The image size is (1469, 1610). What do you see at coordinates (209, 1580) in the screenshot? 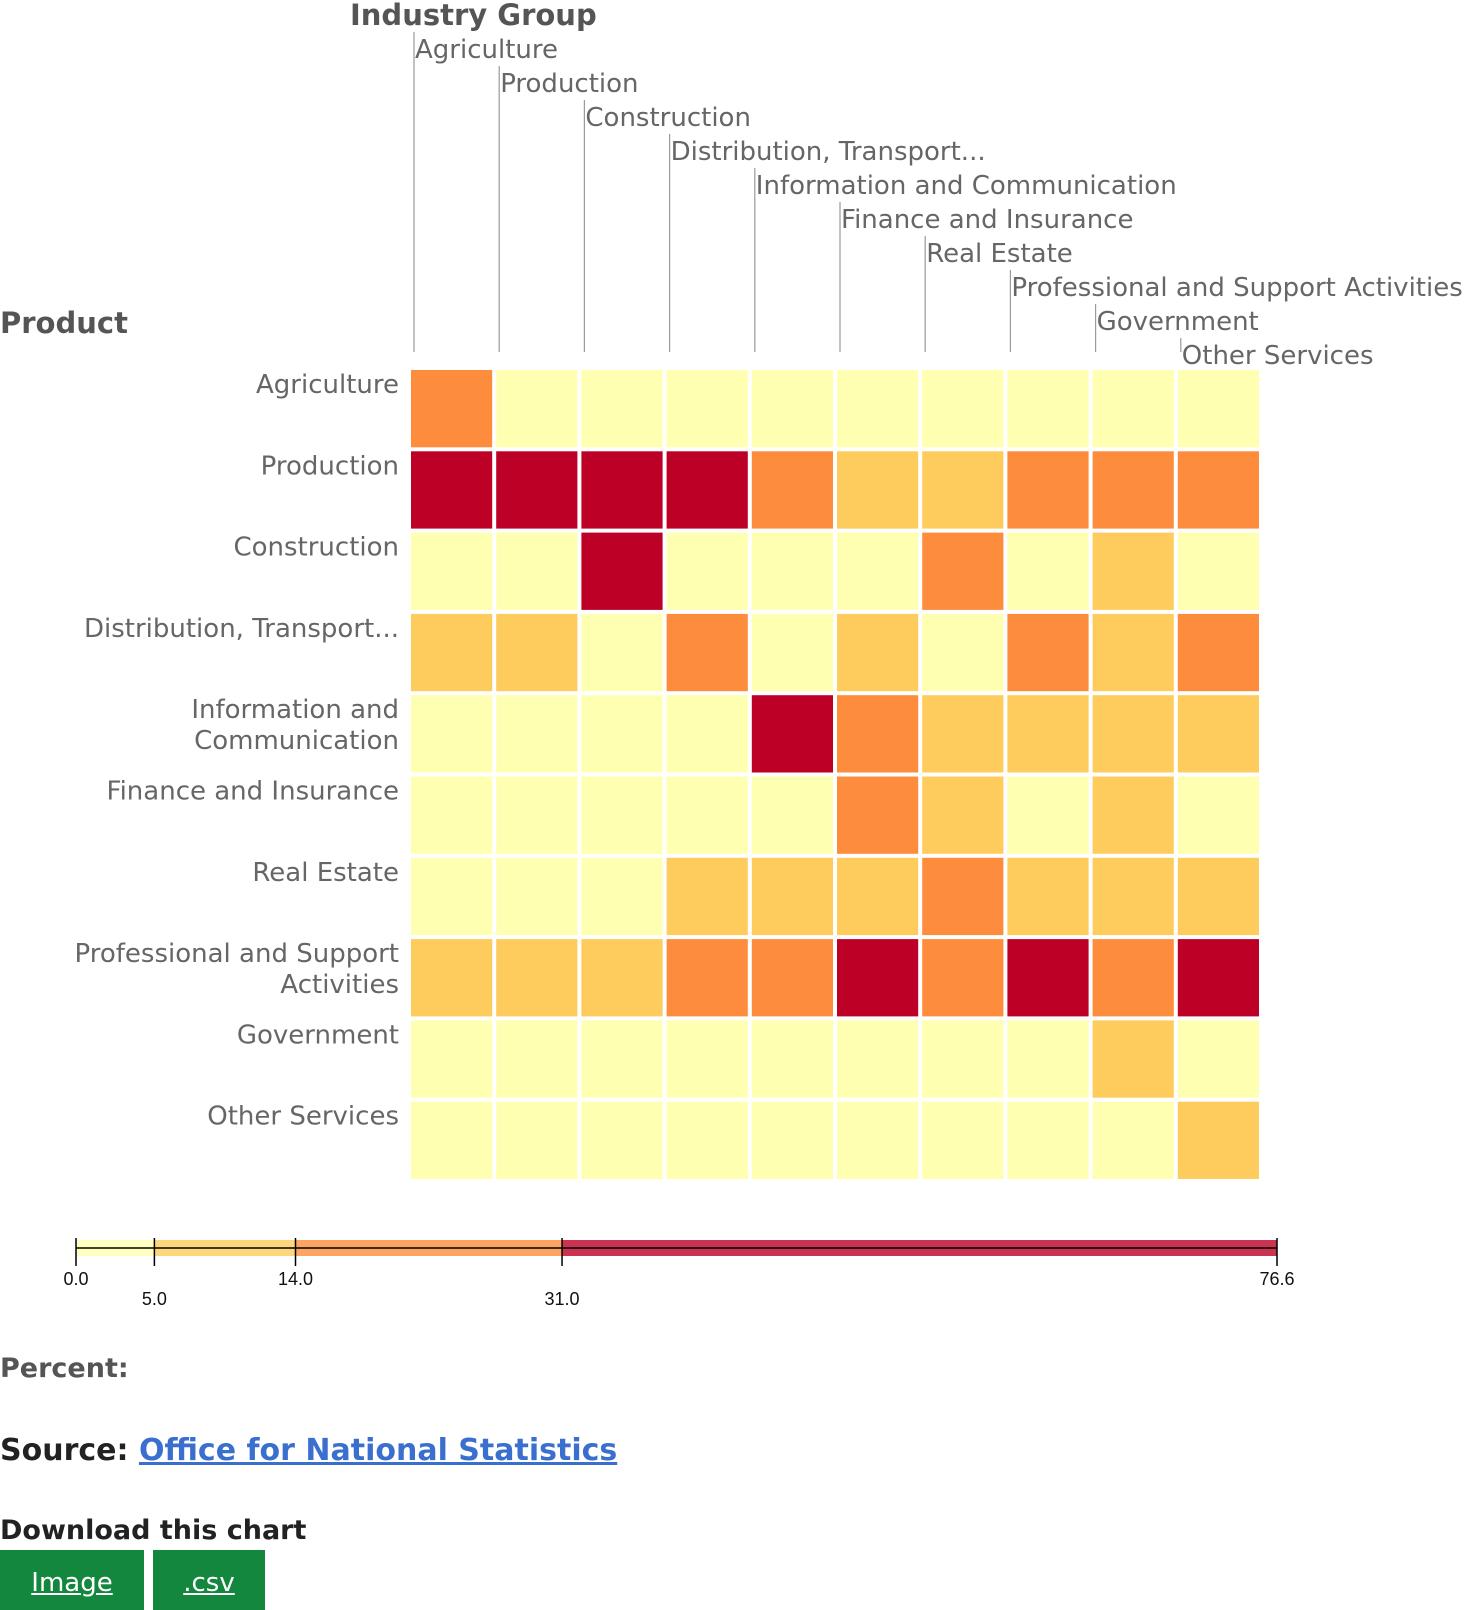
I see `download-csv-button: .csv` at bounding box center [209, 1580].